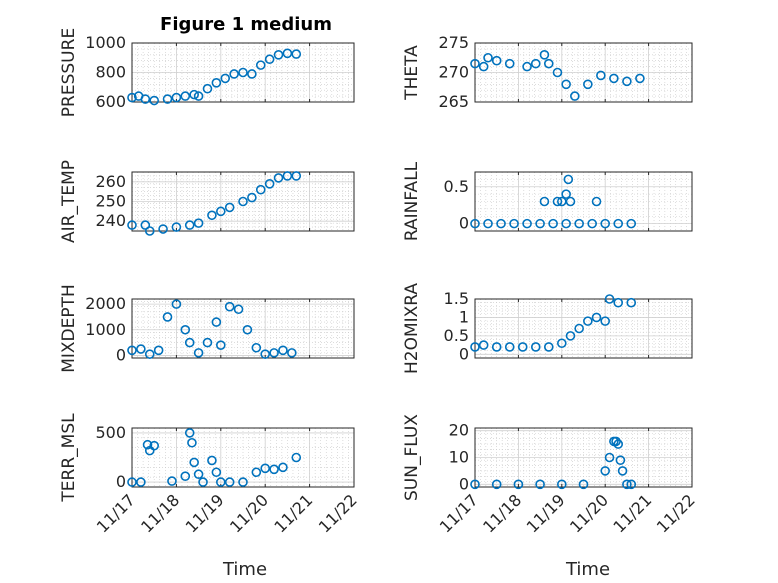 Image resolution: width=778 pixels, height=583 pixels. Describe the element at coordinates (110, 72) in the screenshot. I see `y-tick-label: 800` at that location.